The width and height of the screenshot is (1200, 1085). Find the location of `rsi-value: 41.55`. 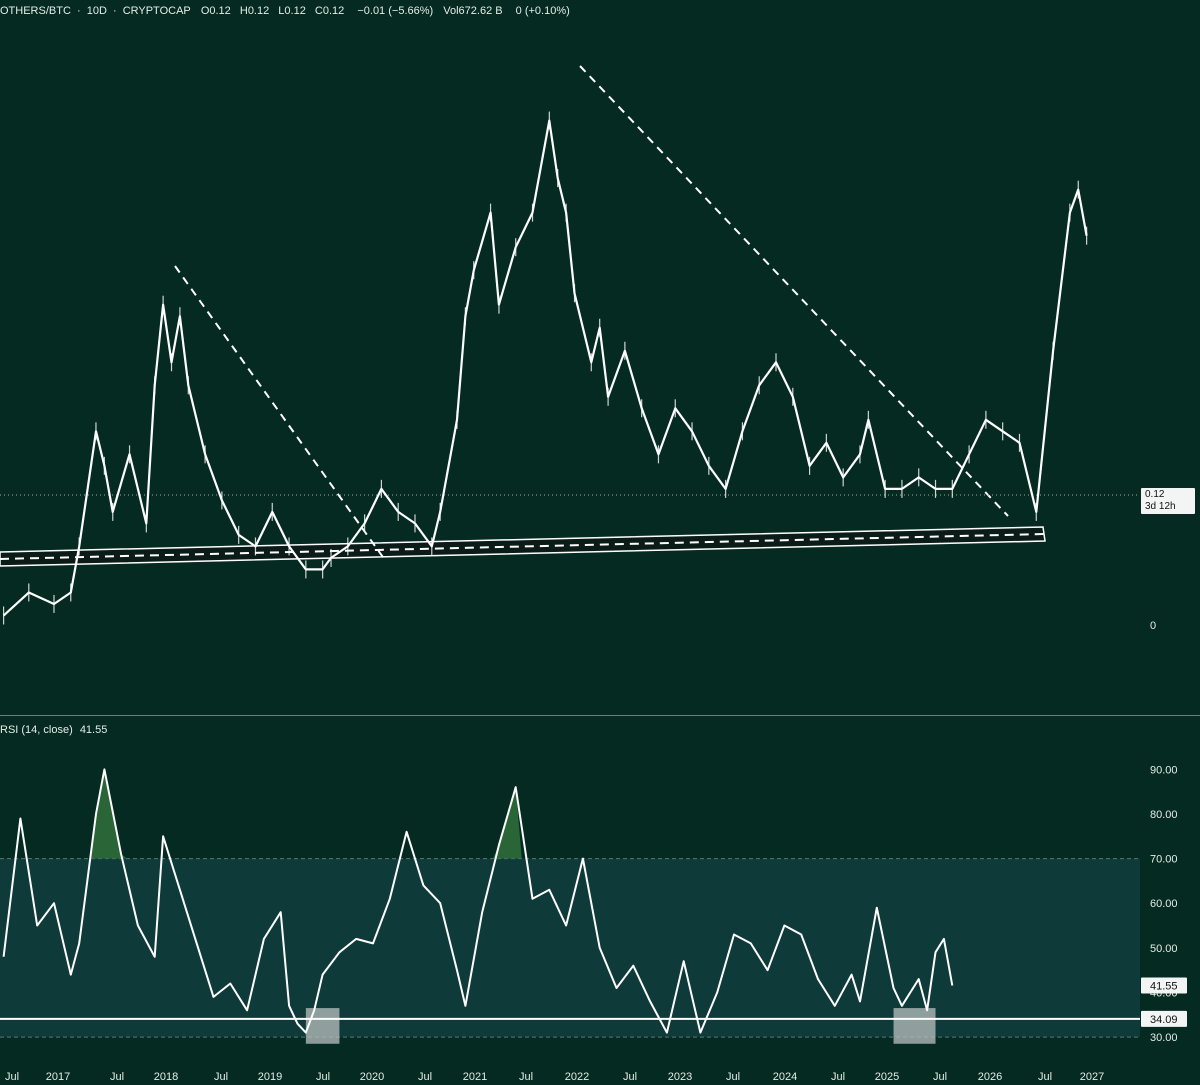

rsi-value: 41.55 is located at coordinates (93, 730).